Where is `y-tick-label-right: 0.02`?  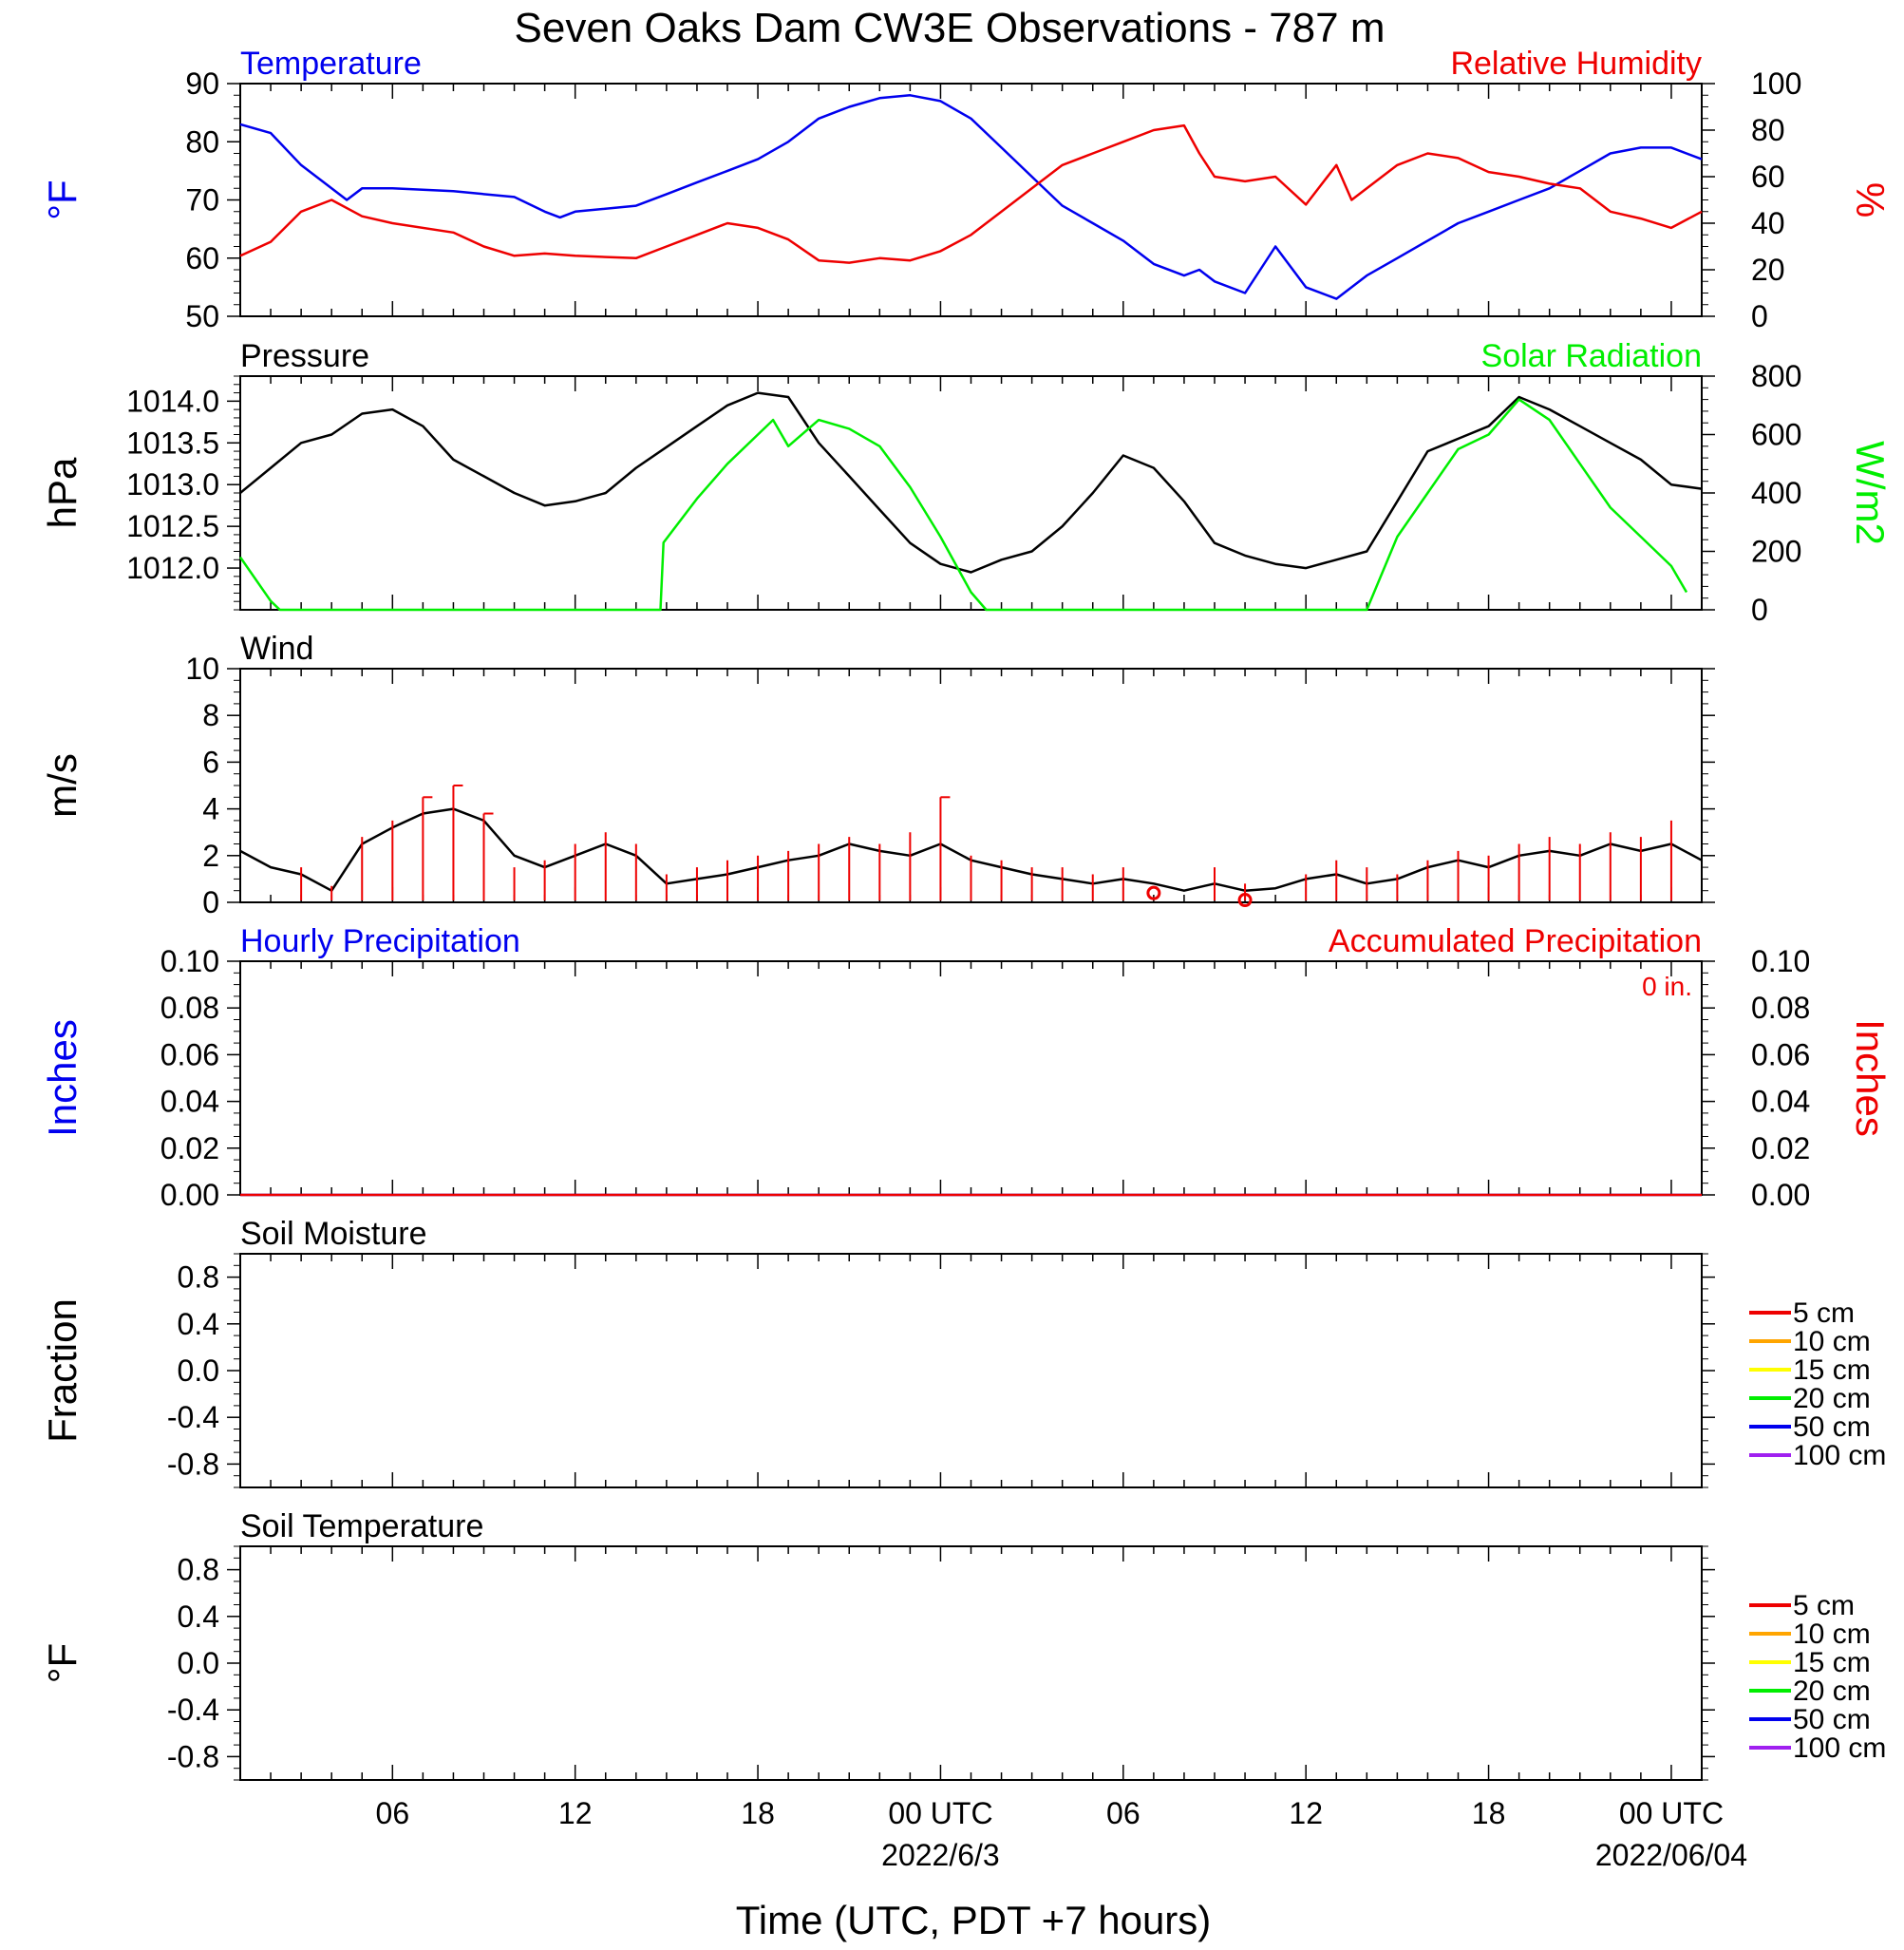
y-tick-label-right: 0.02 is located at coordinates (1780, 1148).